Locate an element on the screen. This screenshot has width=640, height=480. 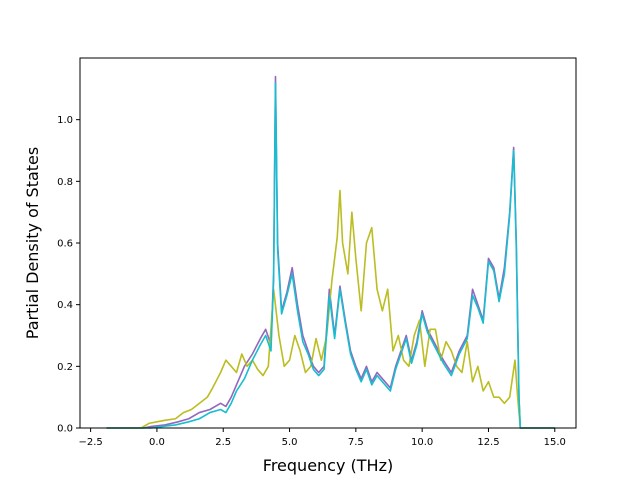
x-axis-ticks: −2.5 0.0 2.5 5.0 7.5 10.0 12.5 15.0 is located at coordinates (322, 438).